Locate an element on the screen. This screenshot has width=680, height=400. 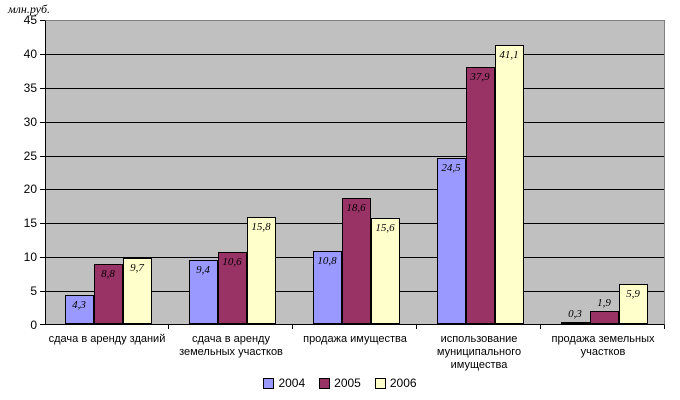
bar: 0,3 is located at coordinates (575, 316).